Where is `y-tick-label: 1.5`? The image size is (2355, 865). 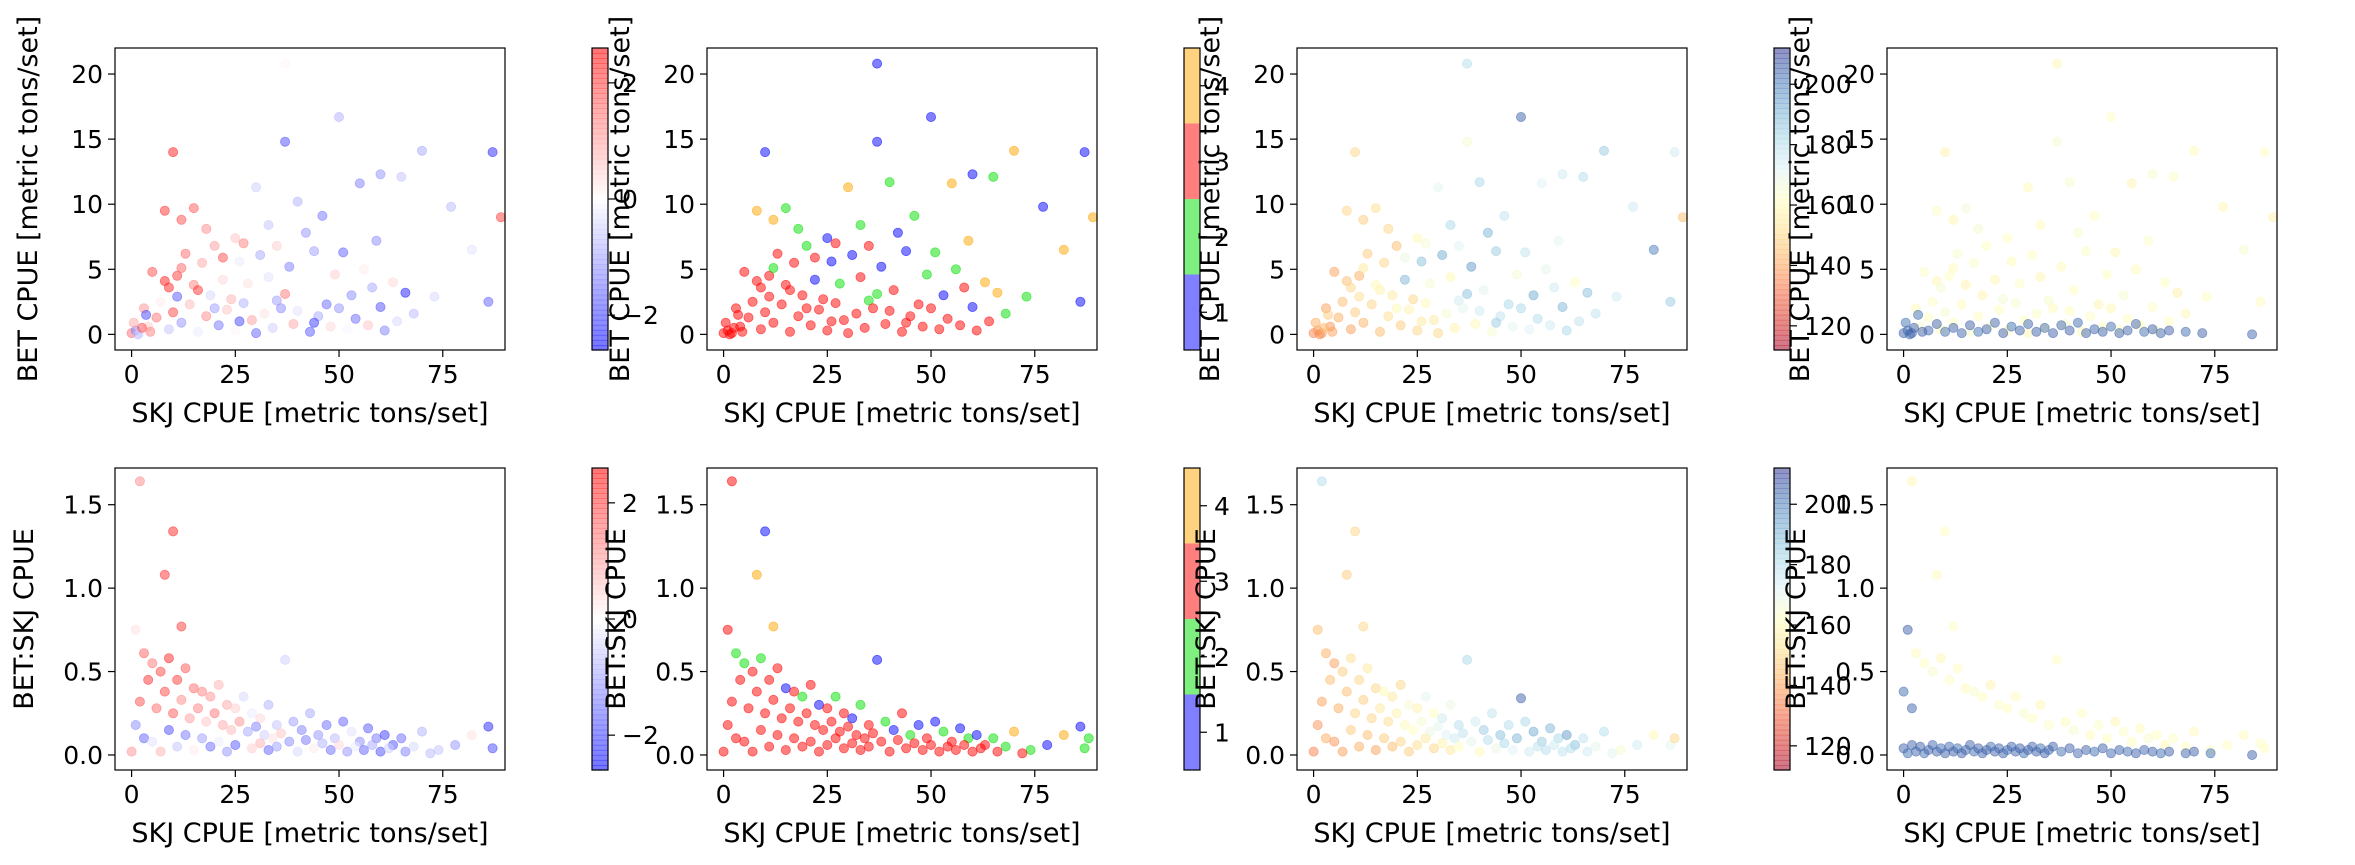 y-tick-label: 1.5 is located at coordinates (675, 505).